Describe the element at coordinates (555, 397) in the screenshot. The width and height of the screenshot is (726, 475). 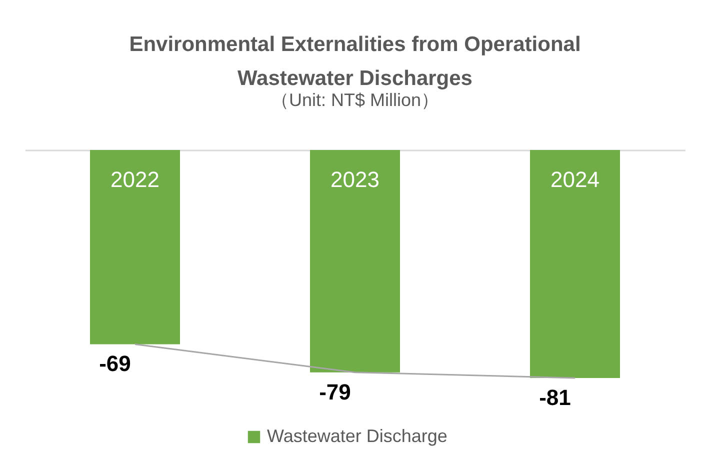
I see `data-label: -81` at that location.